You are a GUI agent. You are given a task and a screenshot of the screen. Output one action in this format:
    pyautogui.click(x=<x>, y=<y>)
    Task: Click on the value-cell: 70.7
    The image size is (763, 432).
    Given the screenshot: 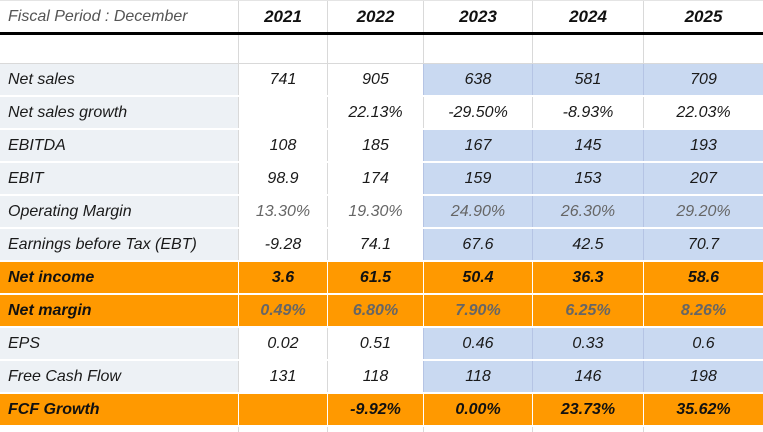 What is the action you would take?
    pyautogui.click(x=703, y=244)
    